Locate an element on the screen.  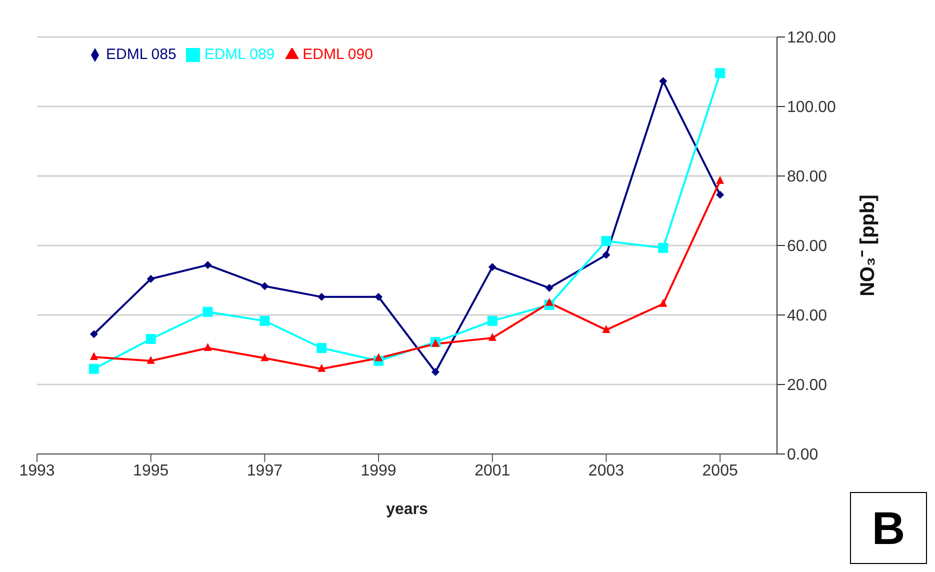
legend-label: EDML 089 is located at coordinates (239, 54).